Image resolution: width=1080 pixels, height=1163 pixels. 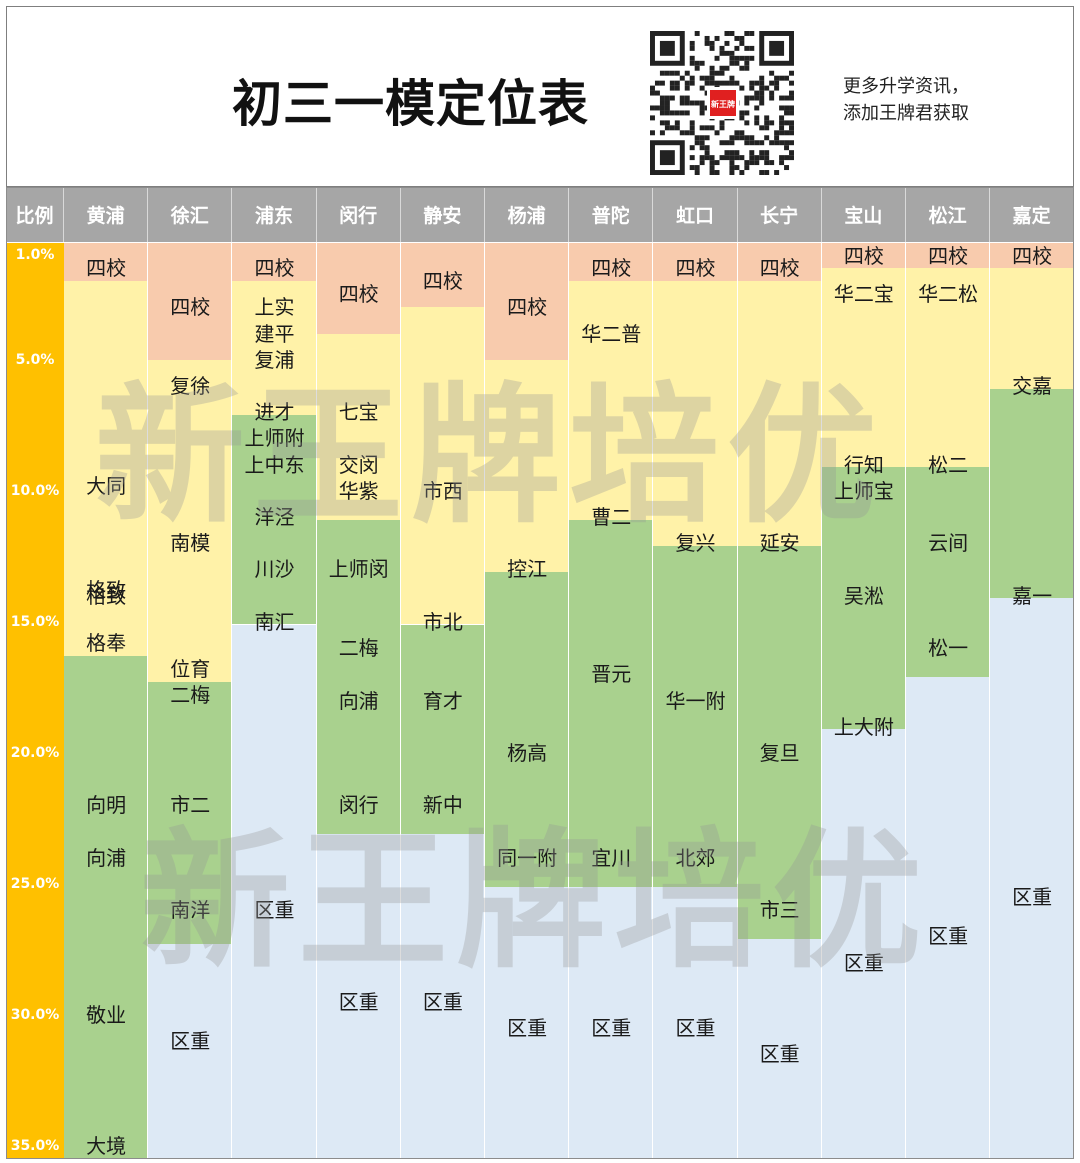 I want to click on column-header-district: 虹口, so click(x=695, y=214).